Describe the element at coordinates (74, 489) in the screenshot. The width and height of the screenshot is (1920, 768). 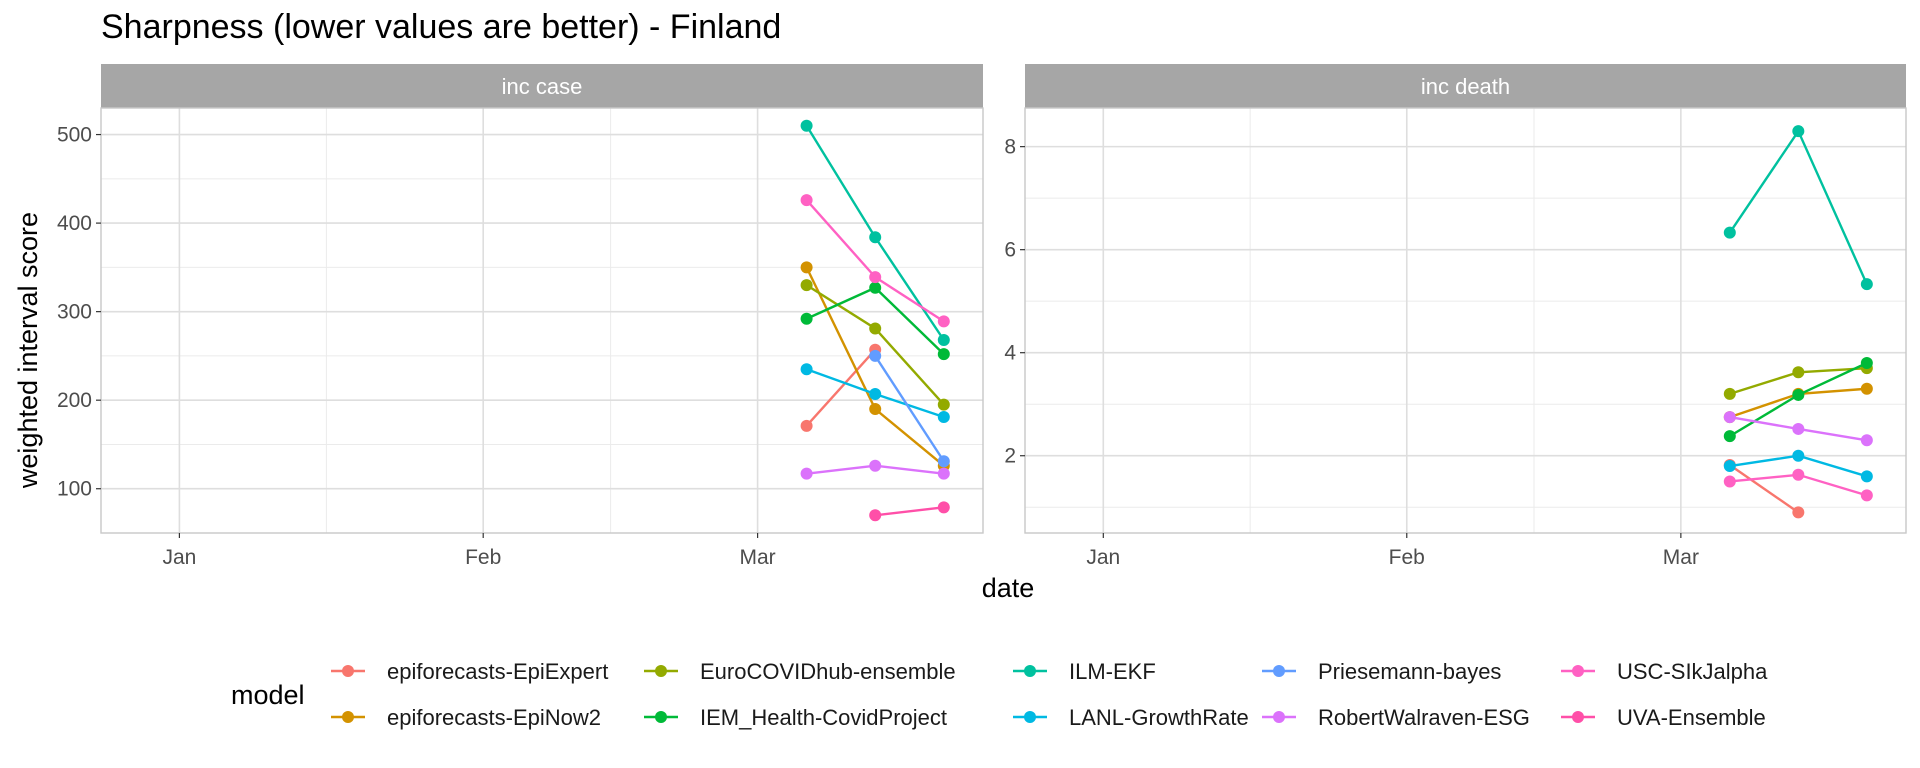
I see `y-tick-label: 100` at that location.